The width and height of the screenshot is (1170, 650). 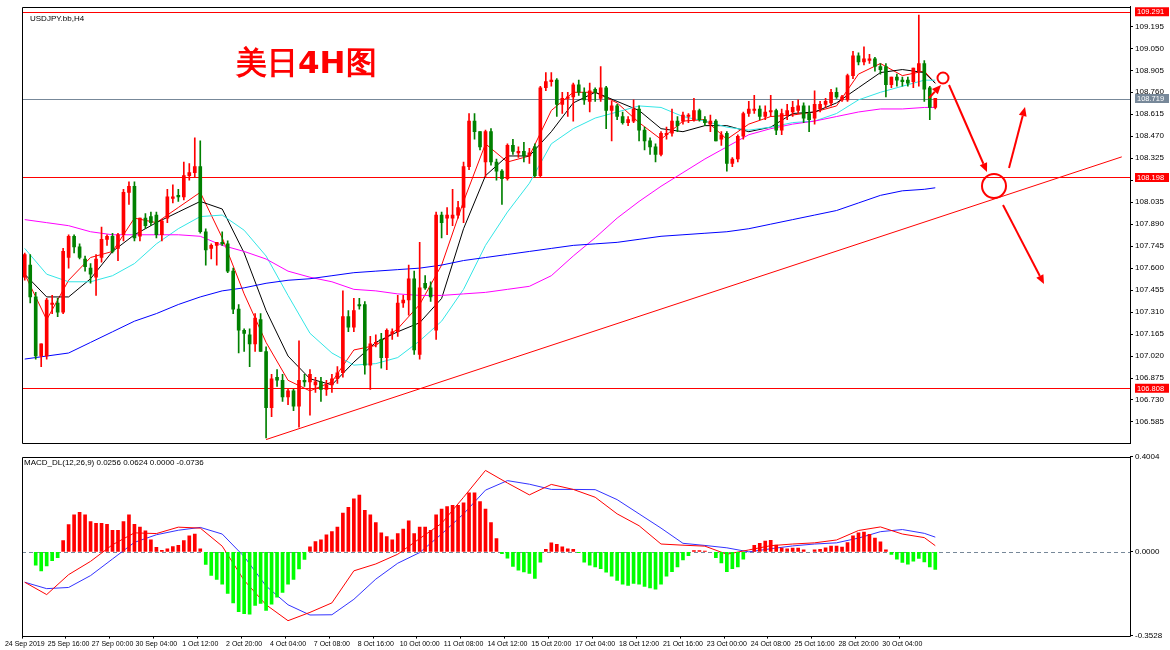 I want to click on y-tick-label: 108.470, so click(x=1150, y=136).